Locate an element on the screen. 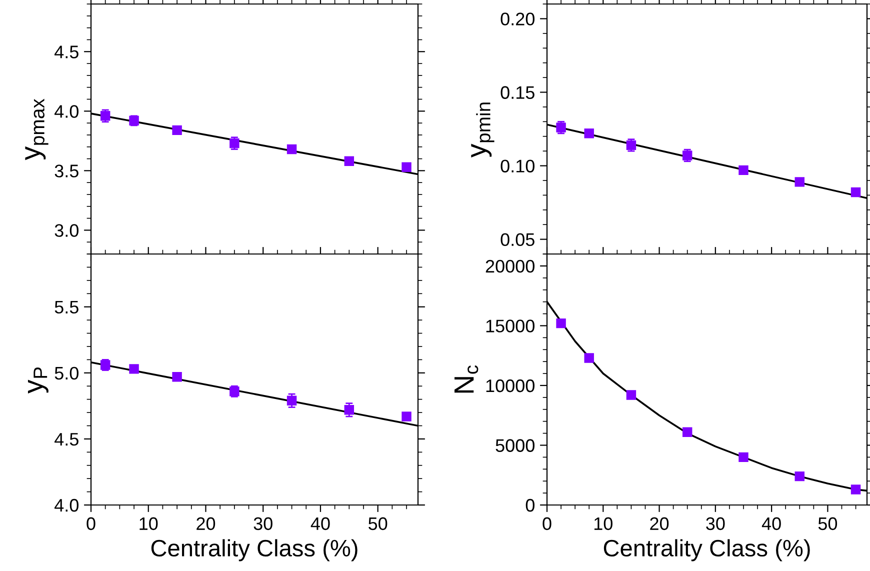 The width and height of the screenshot is (870, 571). y-tick-label: 0 is located at coordinates (530, 505).